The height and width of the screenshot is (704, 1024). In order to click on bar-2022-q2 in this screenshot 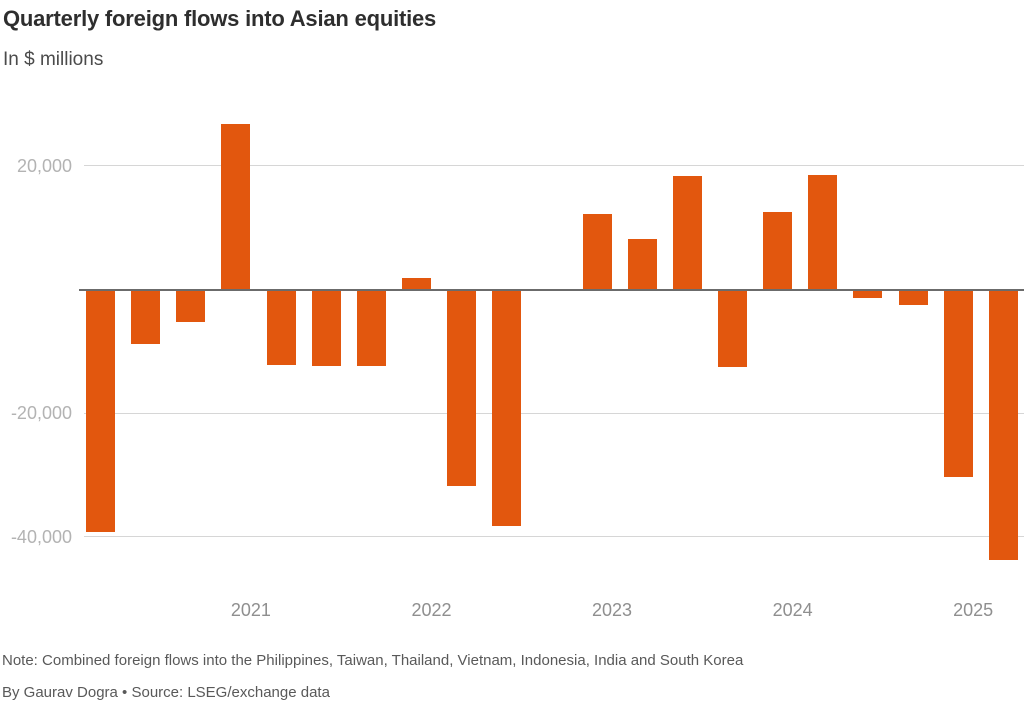, I will do `click(462, 387)`.